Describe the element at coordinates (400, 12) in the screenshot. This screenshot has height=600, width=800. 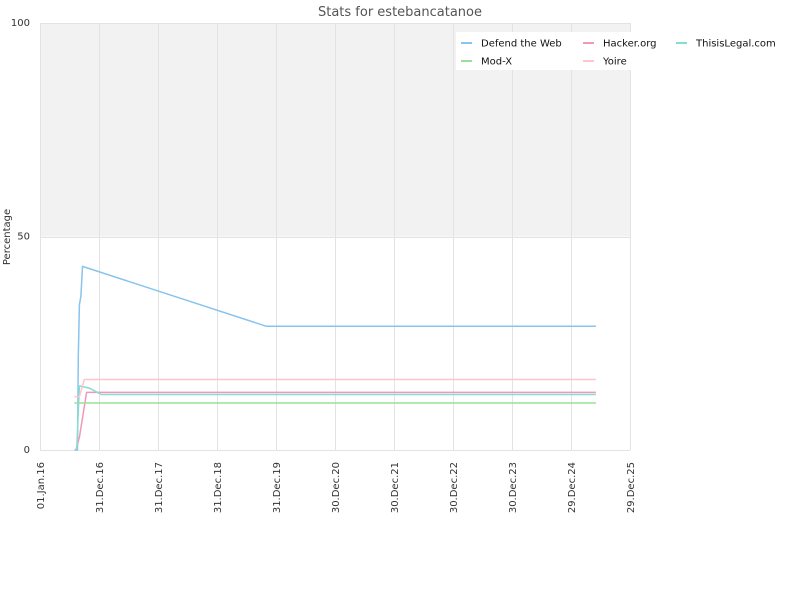
I see `chart-title: Stats for estebancatanoe` at that location.